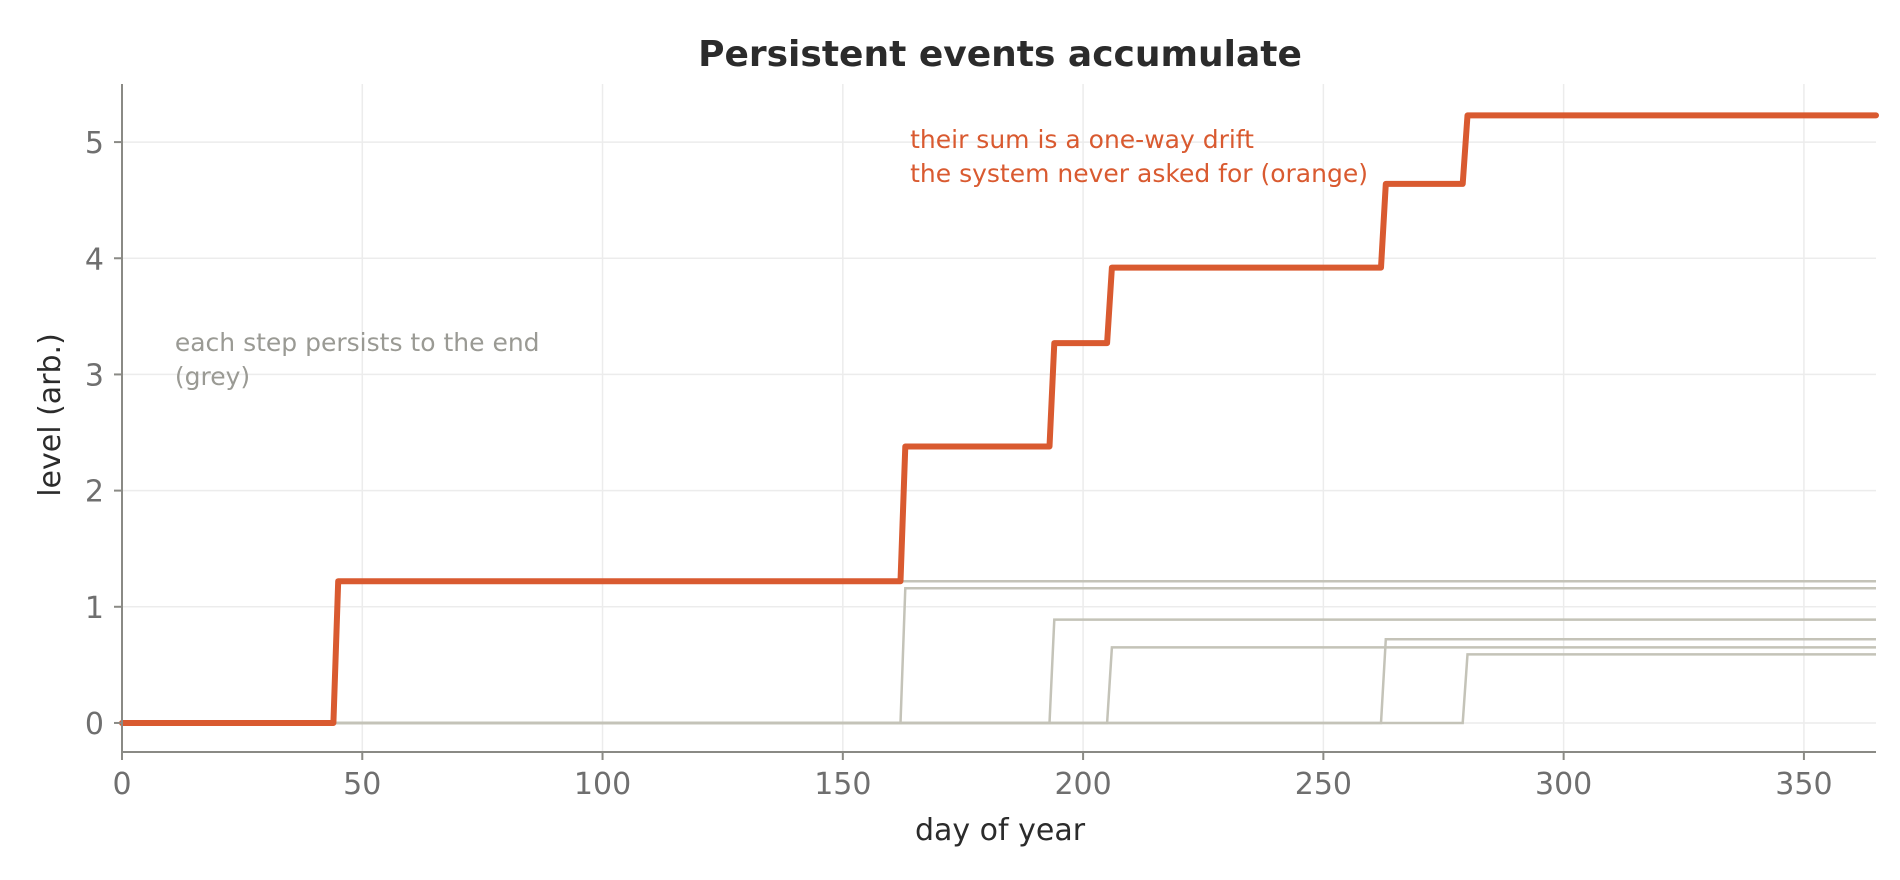 This screenshot has width=1900, height=880. I want to click on y-axis-label: level (arb.), so click(50, 415).